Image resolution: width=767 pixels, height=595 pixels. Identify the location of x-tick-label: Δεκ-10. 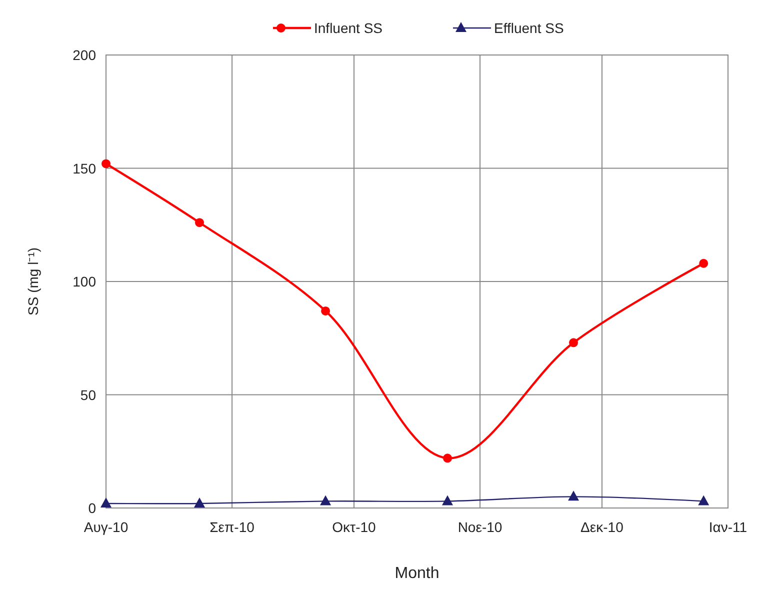
(602, 527).